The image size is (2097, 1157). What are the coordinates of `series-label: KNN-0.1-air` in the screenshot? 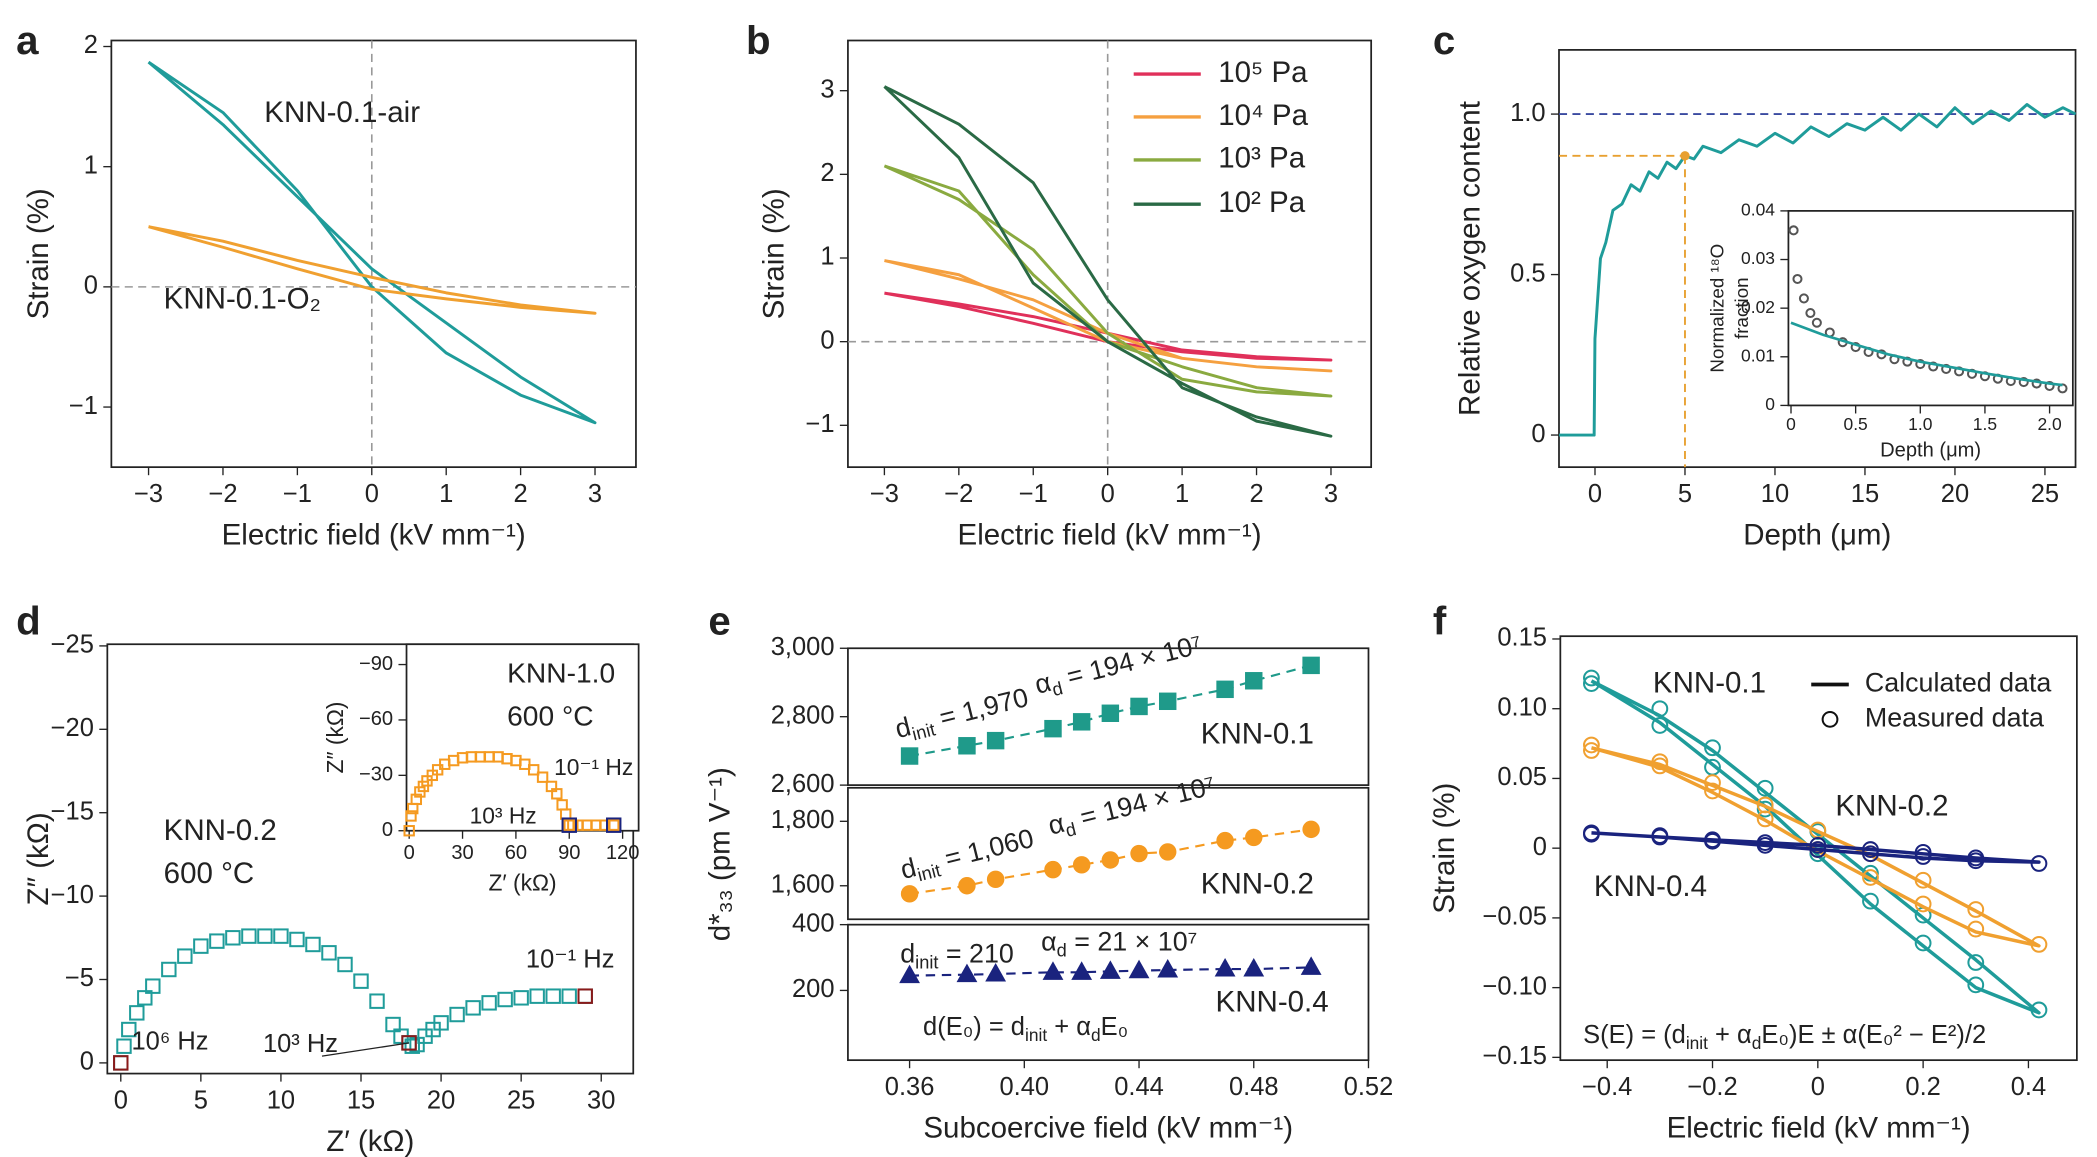 It's located at (342, 112).